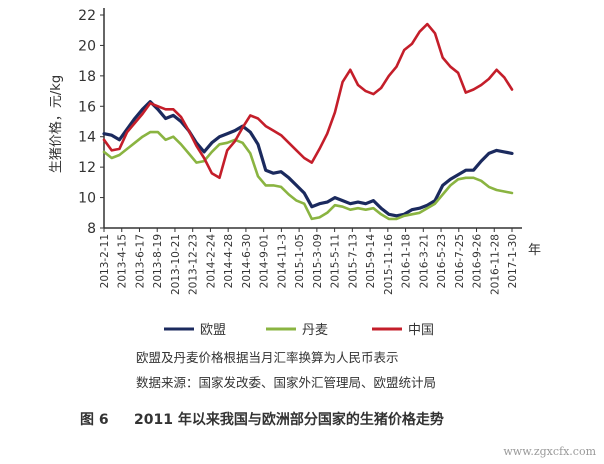 This screenshot has width=604, height=464. What do you see at coordinates (267, 357) in the screenshot?
I see `note-exchange-rate: 欧盟及丹麦价格根据当月汇率换算为人民币表示` at bounding box center [267, 357].